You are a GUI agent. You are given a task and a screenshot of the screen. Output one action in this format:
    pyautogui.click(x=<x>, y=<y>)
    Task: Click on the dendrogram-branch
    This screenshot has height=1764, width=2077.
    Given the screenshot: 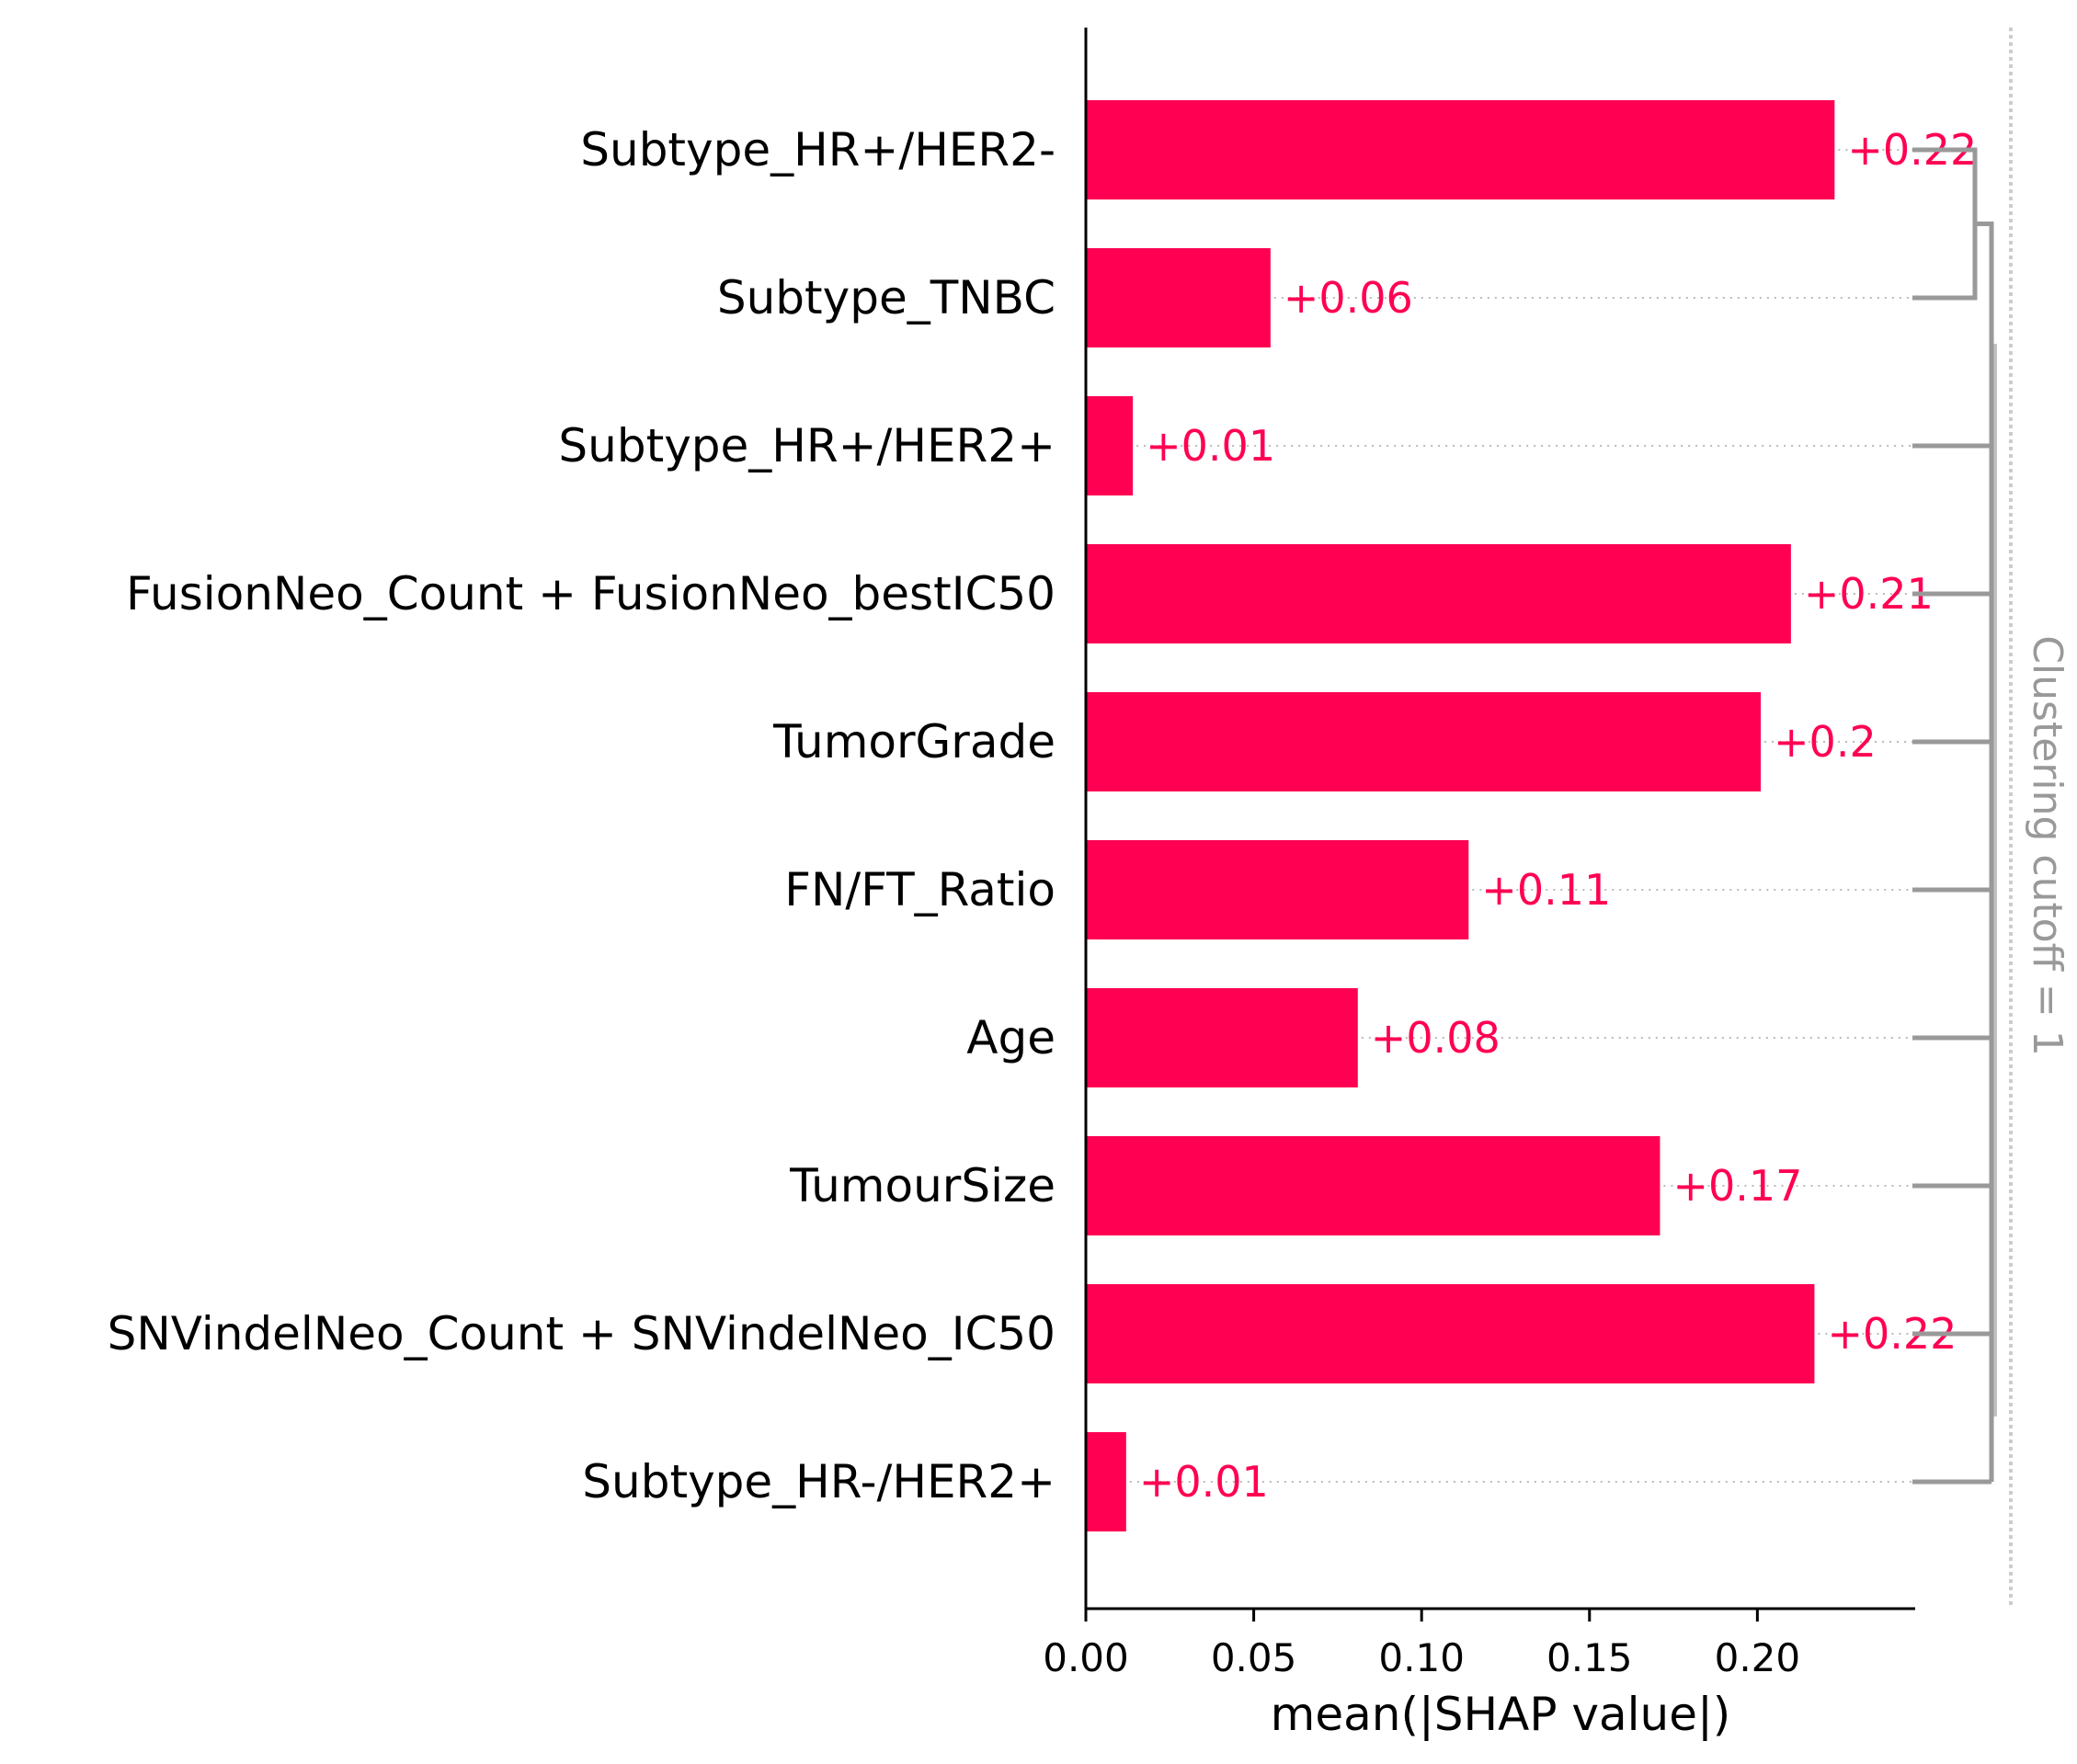 What is the action you would take?
    pyautogui.click(x=1985, y=852)
    